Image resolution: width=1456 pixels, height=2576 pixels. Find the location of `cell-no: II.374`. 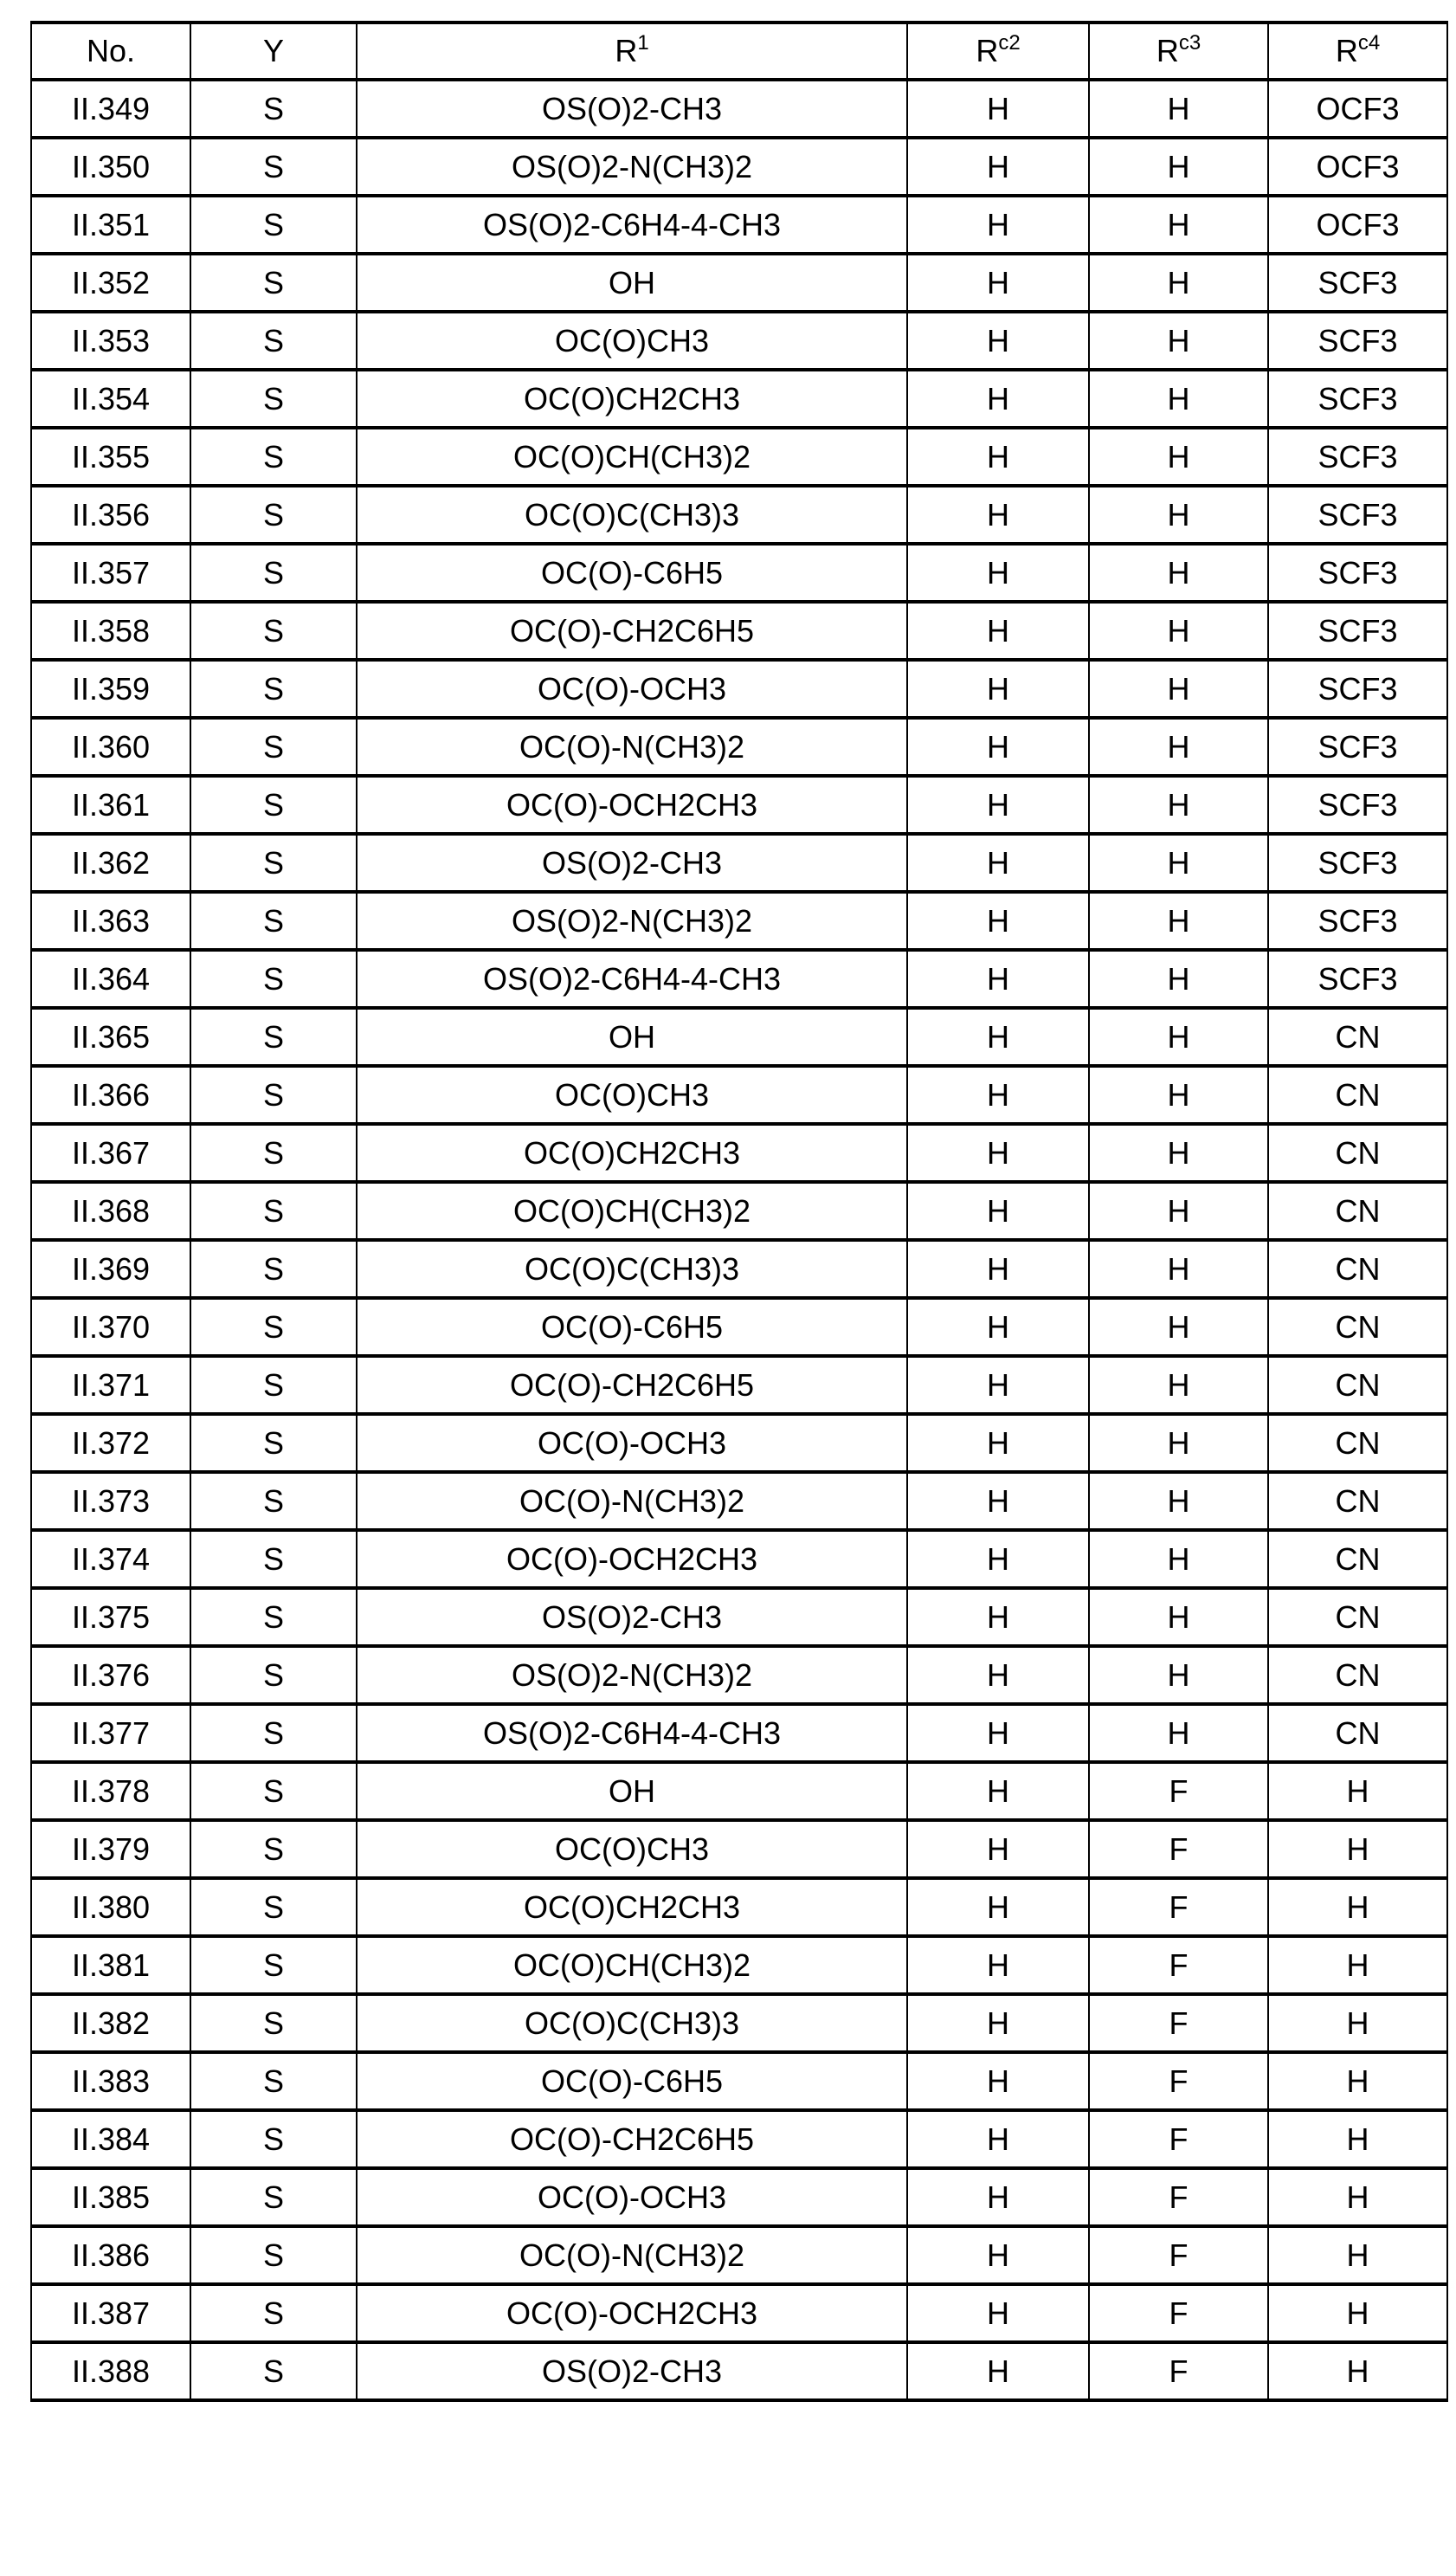

cell-no: II.374 is located at coordinates (110, 1559).